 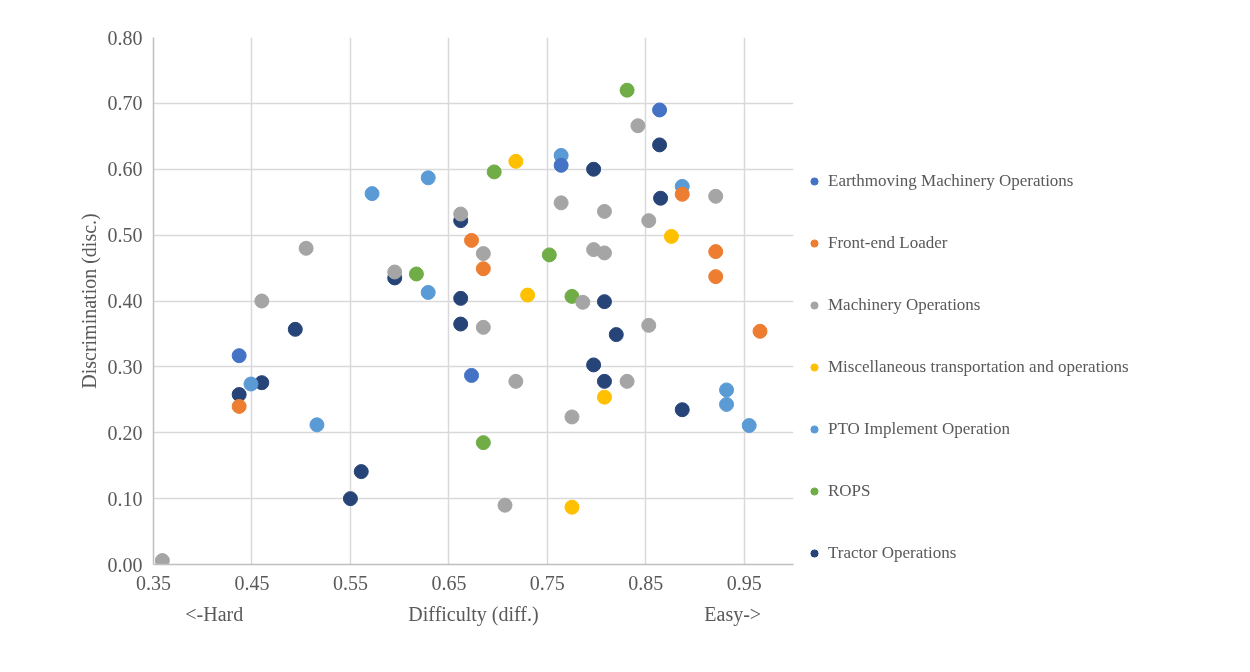 What do you see at coordinates (125, 37) in the screenshot?
I see `y-tick-label: 0.80` at bounding box center [125, 37].